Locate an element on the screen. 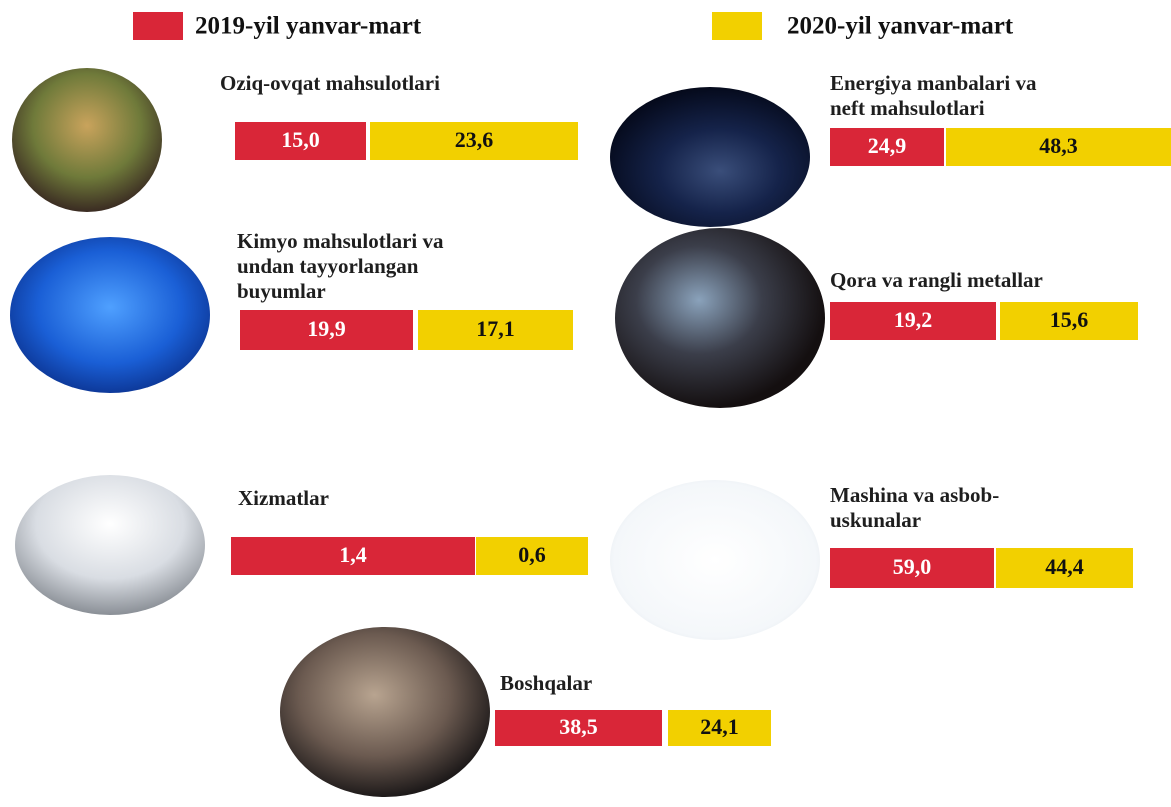 This screenshot has height=807, width=1171. bar-value: 1,4 is located at coordinates (353, 554).